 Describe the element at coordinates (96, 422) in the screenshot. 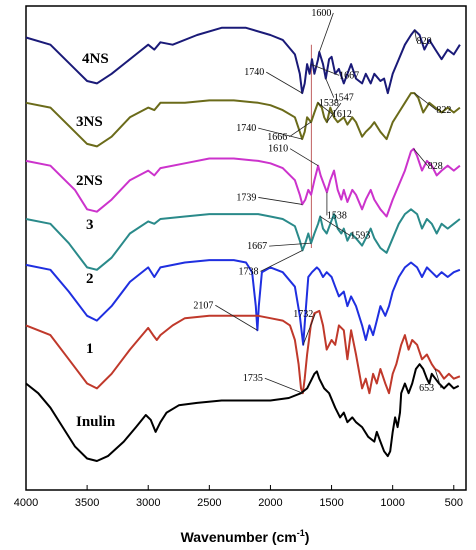

I see `series-label-inulin: Inulin` at that location.